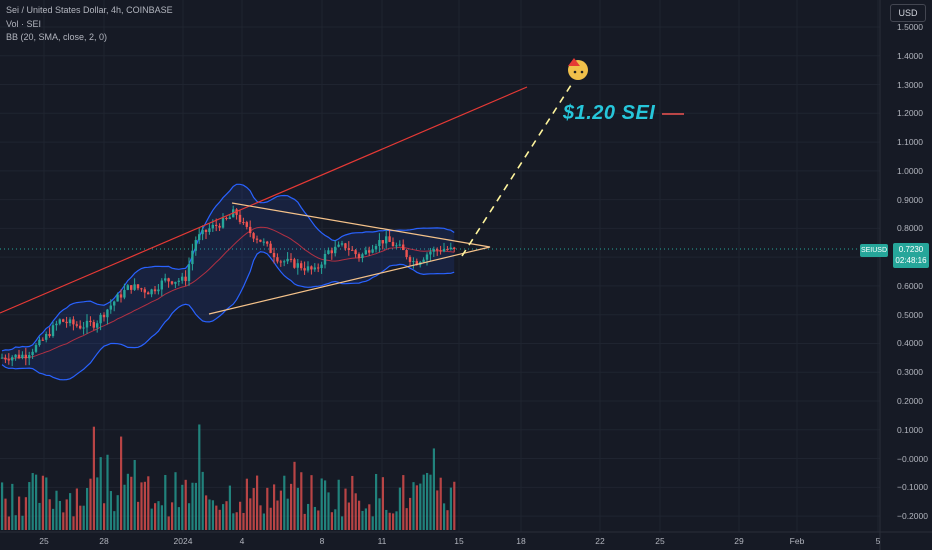 The width and height of the screenshot is (932, 550). What do you see at coordinates (609, 113) in the screenshot?
I see `target-annotation: $1.20 SEI` at bounding box center [609, 113].